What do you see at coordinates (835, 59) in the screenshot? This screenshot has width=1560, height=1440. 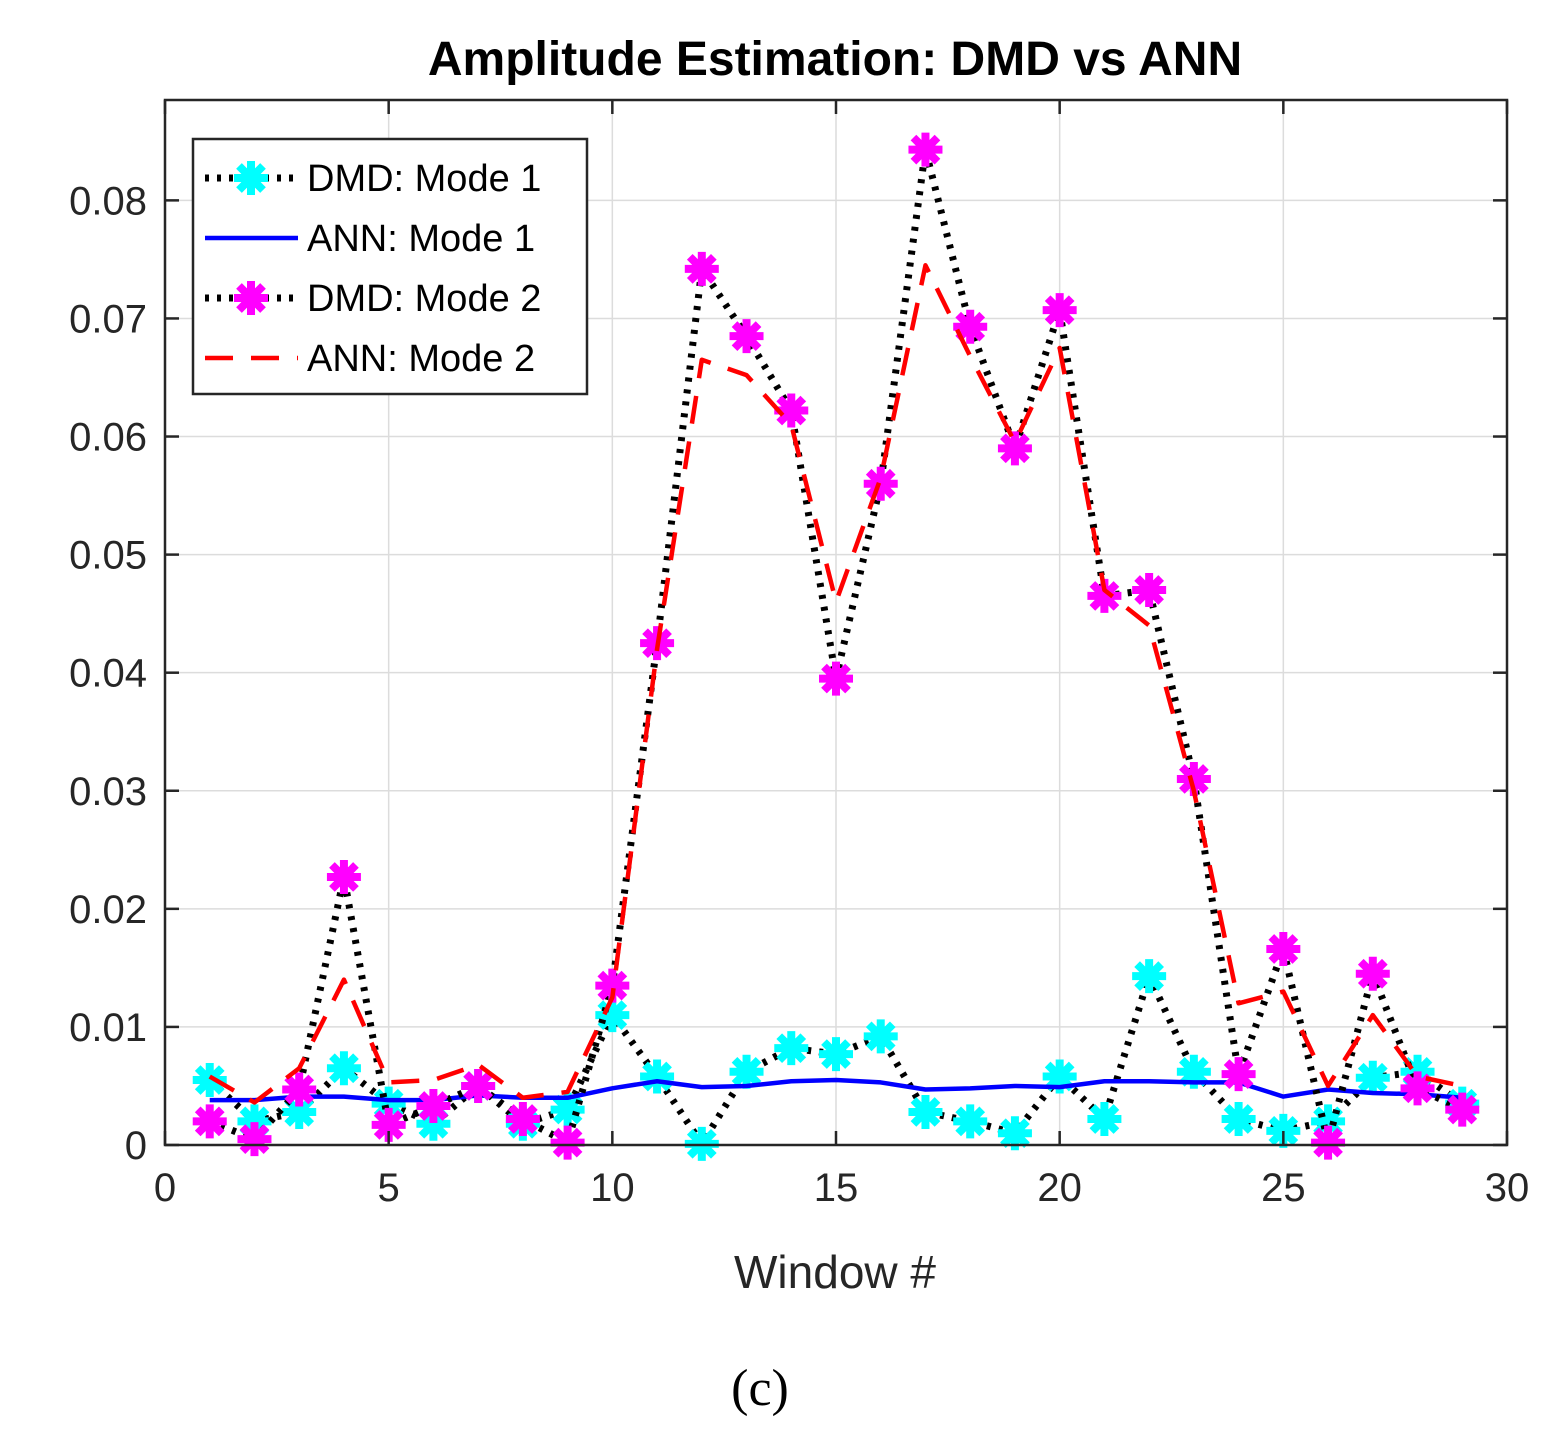 I see `chart-title: Amplitude Estimation: DMD vs ANN` at bounding box center [835, 59].